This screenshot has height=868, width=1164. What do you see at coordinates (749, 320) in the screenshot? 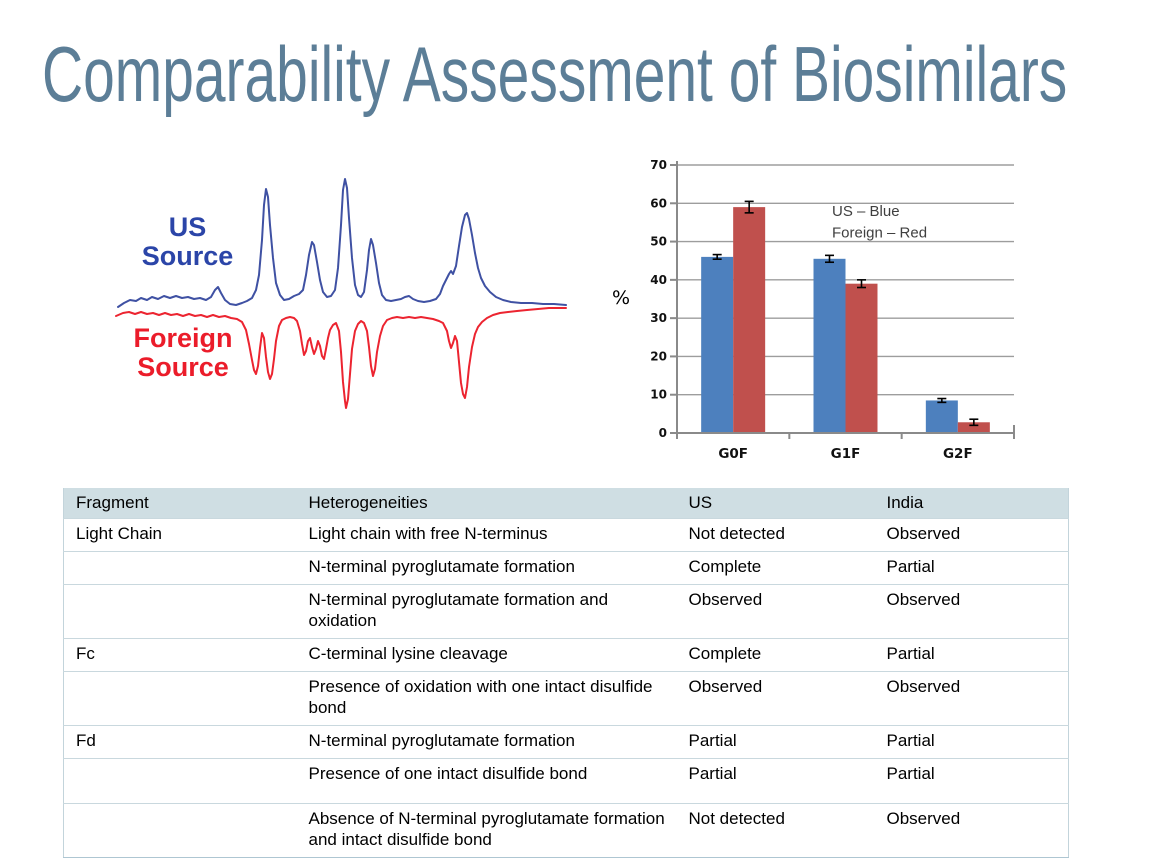
I see `bar-foreign-g0f` at bounding box center [749, 320].